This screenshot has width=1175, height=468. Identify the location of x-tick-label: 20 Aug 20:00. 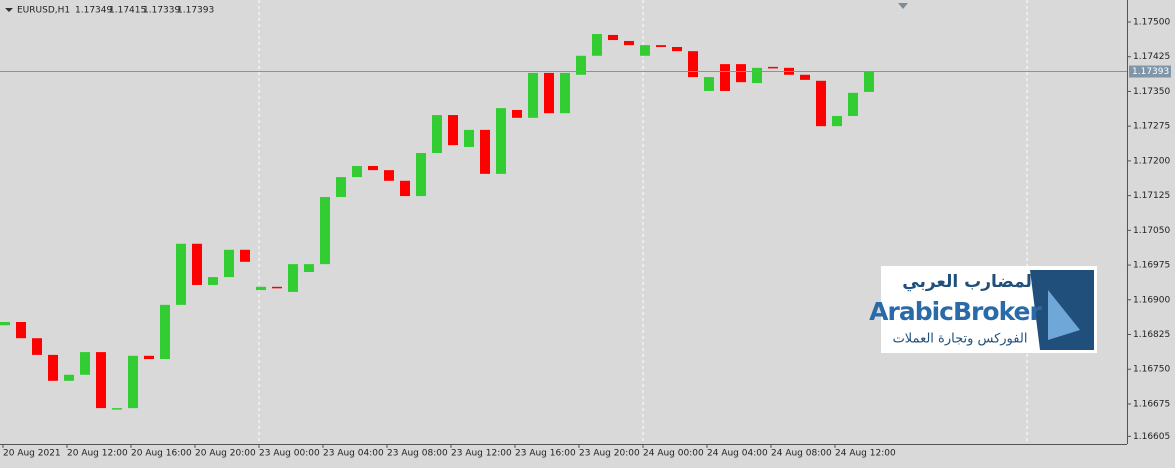
(225, 454).